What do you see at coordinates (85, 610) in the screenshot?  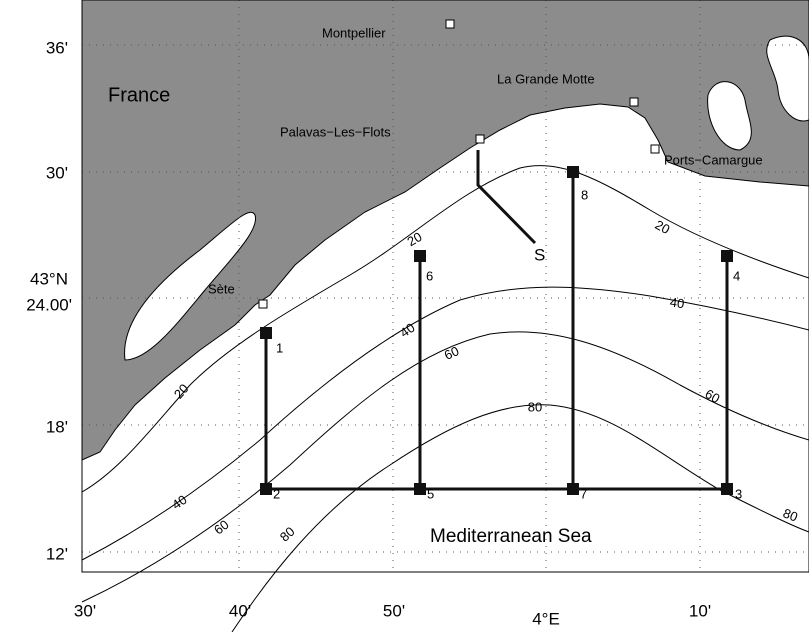 I see `x-tick-label: 30'` at bounding box center [85, 610].